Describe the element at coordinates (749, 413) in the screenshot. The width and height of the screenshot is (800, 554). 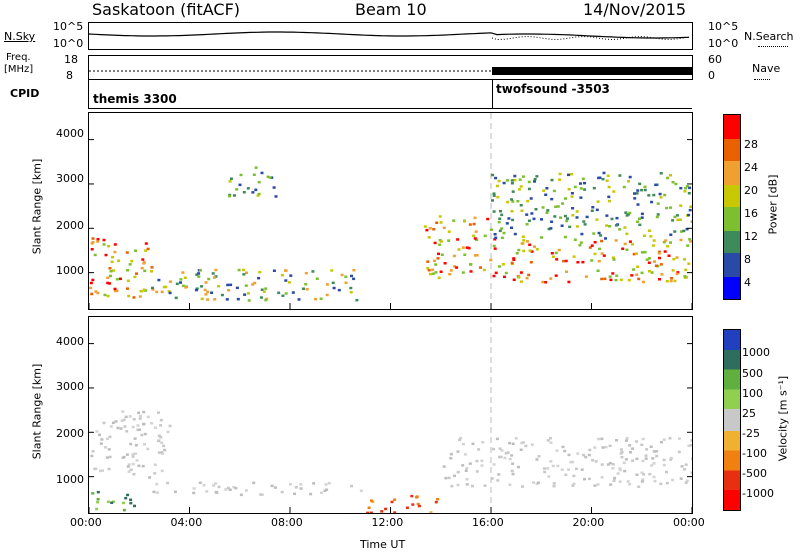
I see `velocity-cbar-25: 25` at that location.